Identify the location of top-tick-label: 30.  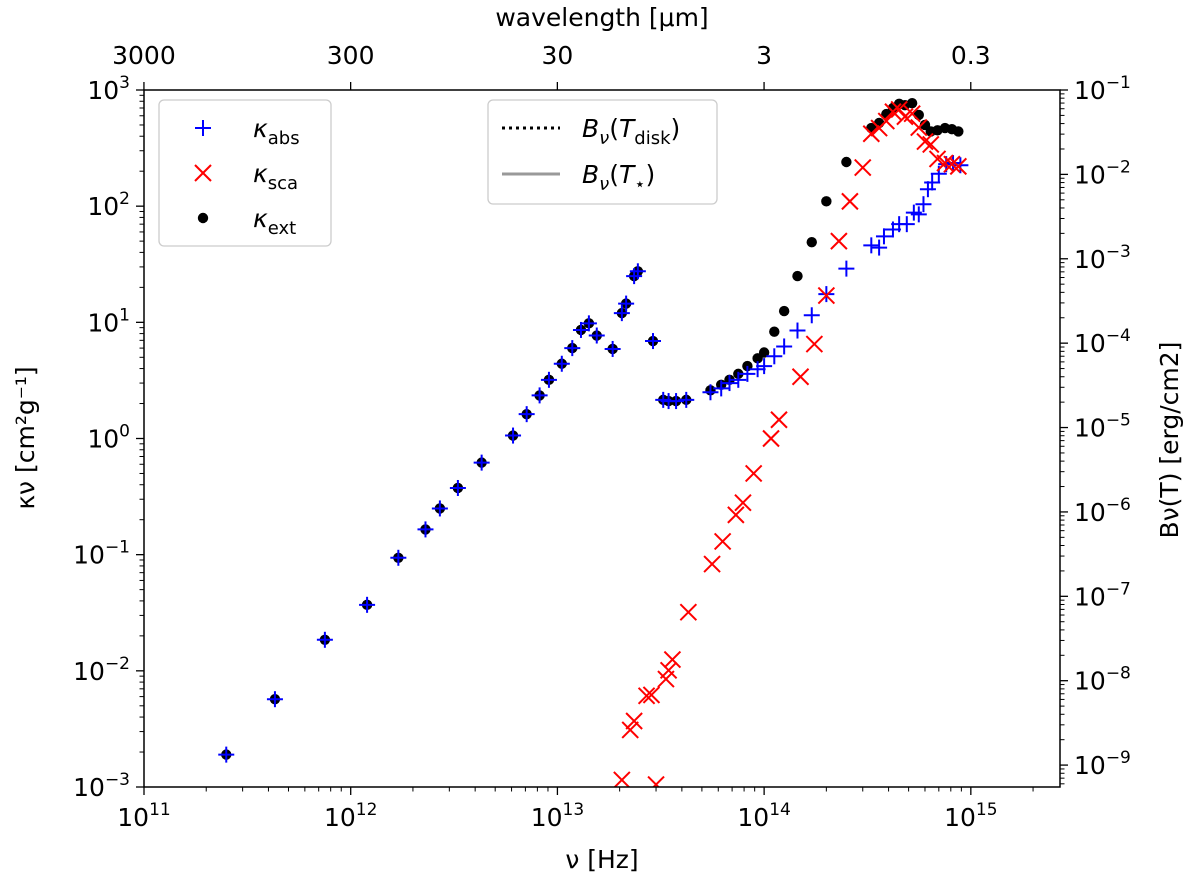
(557, 55).